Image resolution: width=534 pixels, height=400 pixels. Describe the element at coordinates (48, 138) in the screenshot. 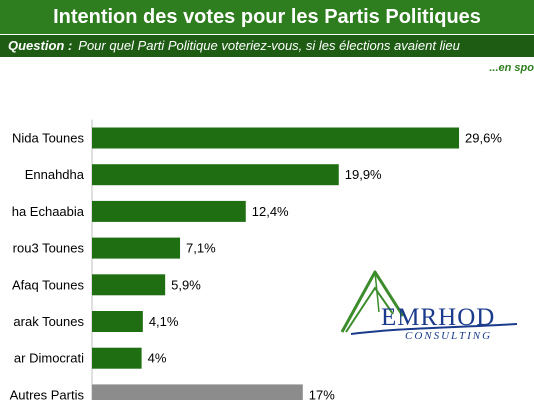

I see `category-label: Nida Tounes` at that location.